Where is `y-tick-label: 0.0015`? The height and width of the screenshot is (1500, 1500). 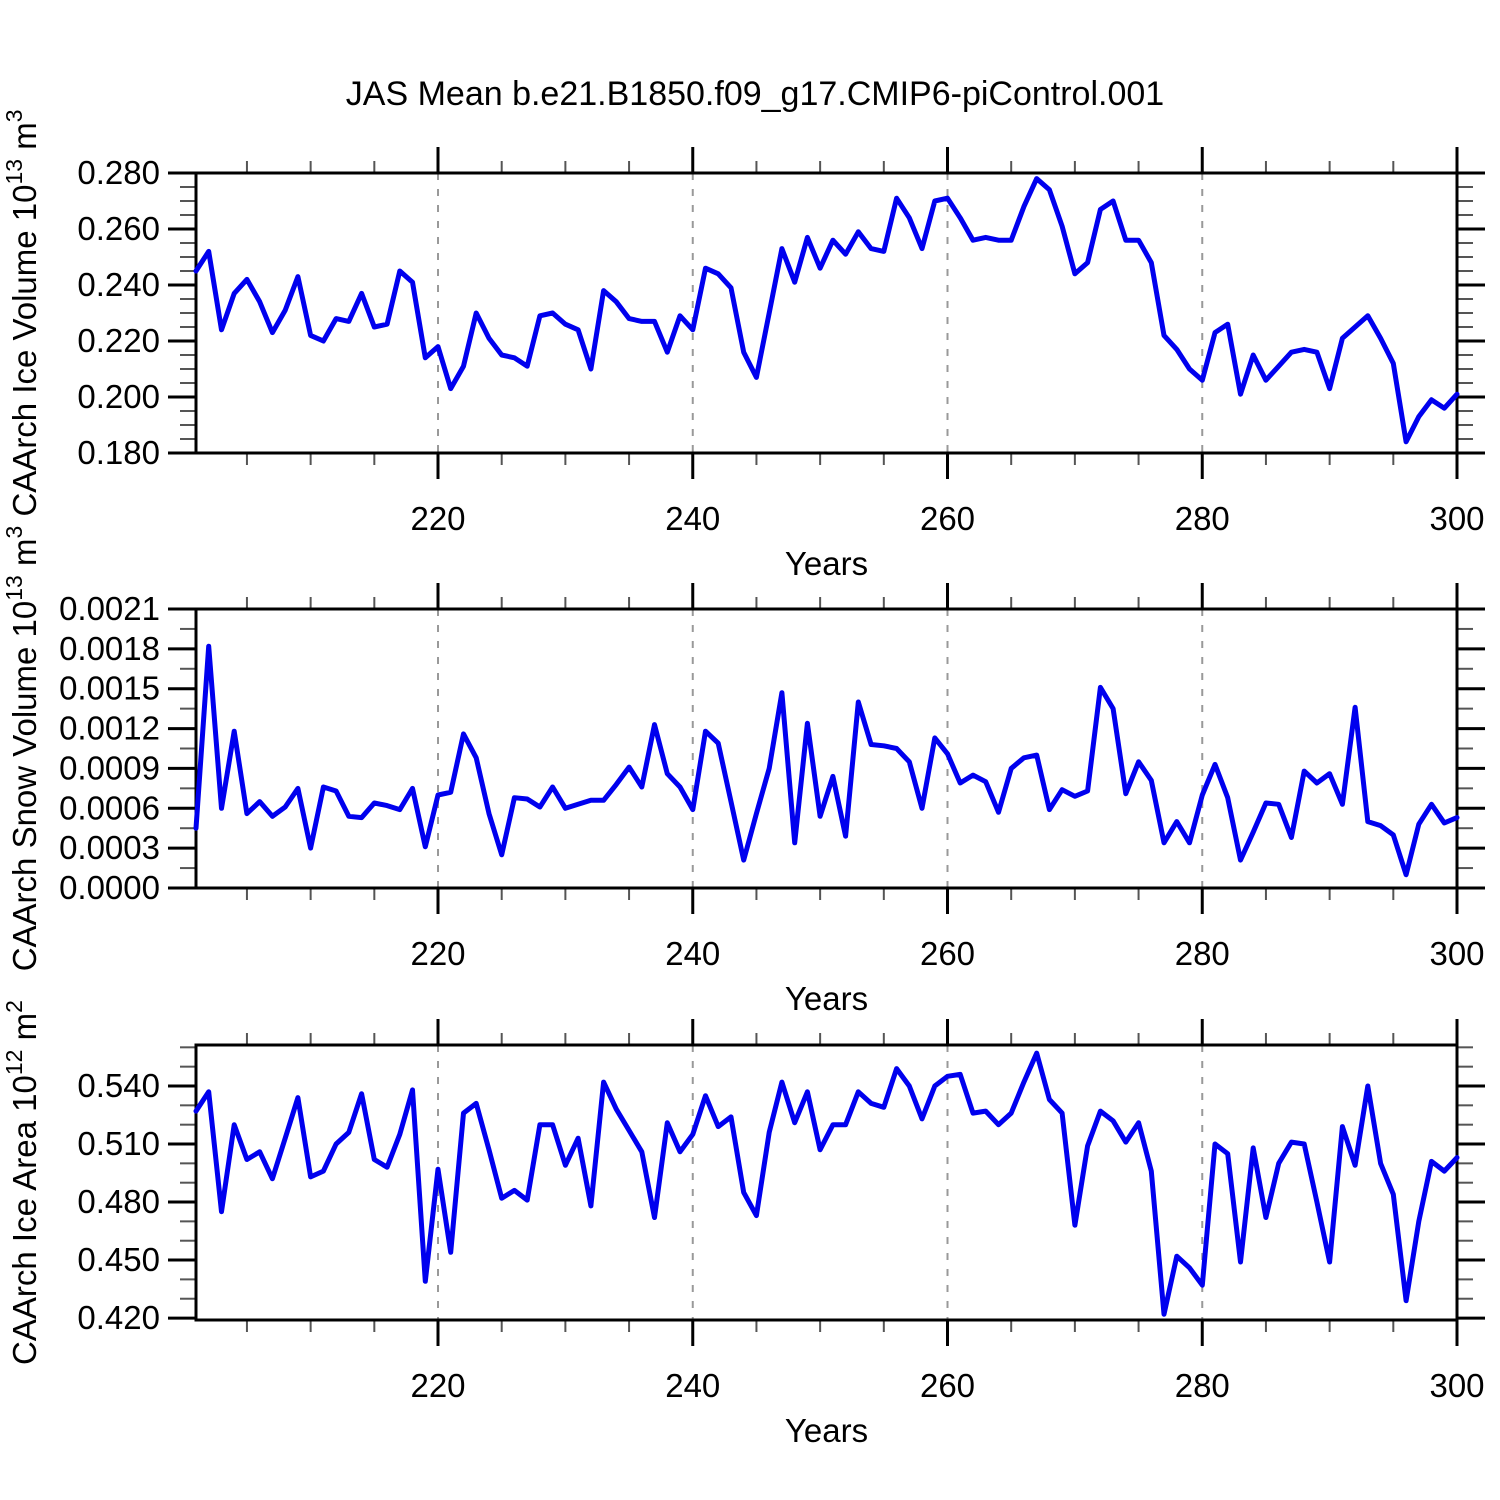
y-tick-label: 0.0015 is located at coordinates (109, 688).